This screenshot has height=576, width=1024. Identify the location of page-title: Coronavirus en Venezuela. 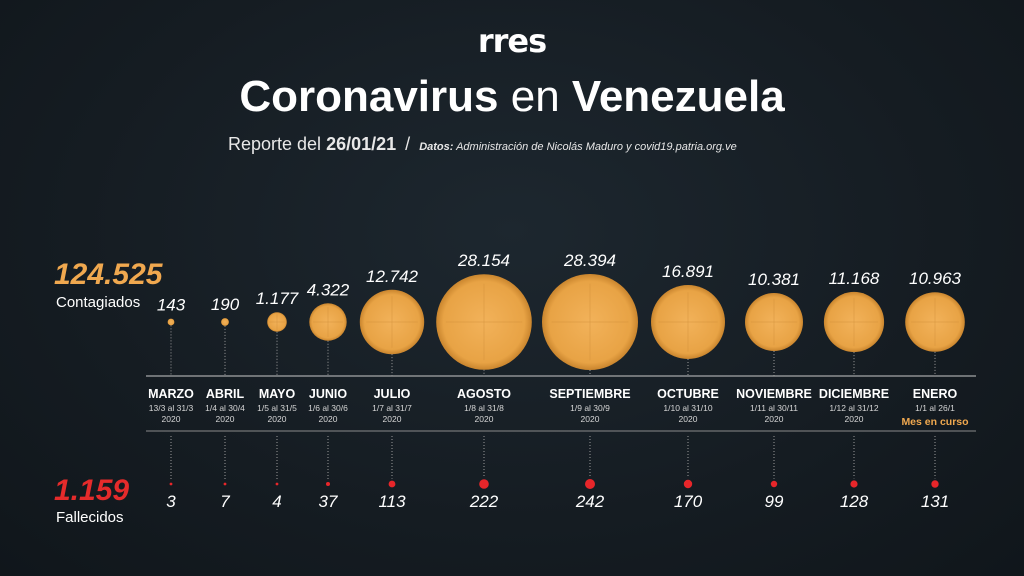
(512, 97).